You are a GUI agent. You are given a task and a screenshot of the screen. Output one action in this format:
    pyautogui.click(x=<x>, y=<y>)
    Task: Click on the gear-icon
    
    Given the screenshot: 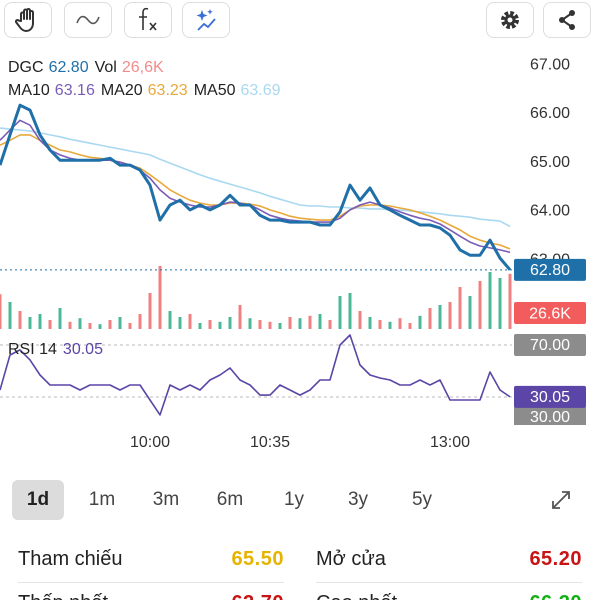 What is the action you would take?
    pyautogui.click(x=510, y=20)
    